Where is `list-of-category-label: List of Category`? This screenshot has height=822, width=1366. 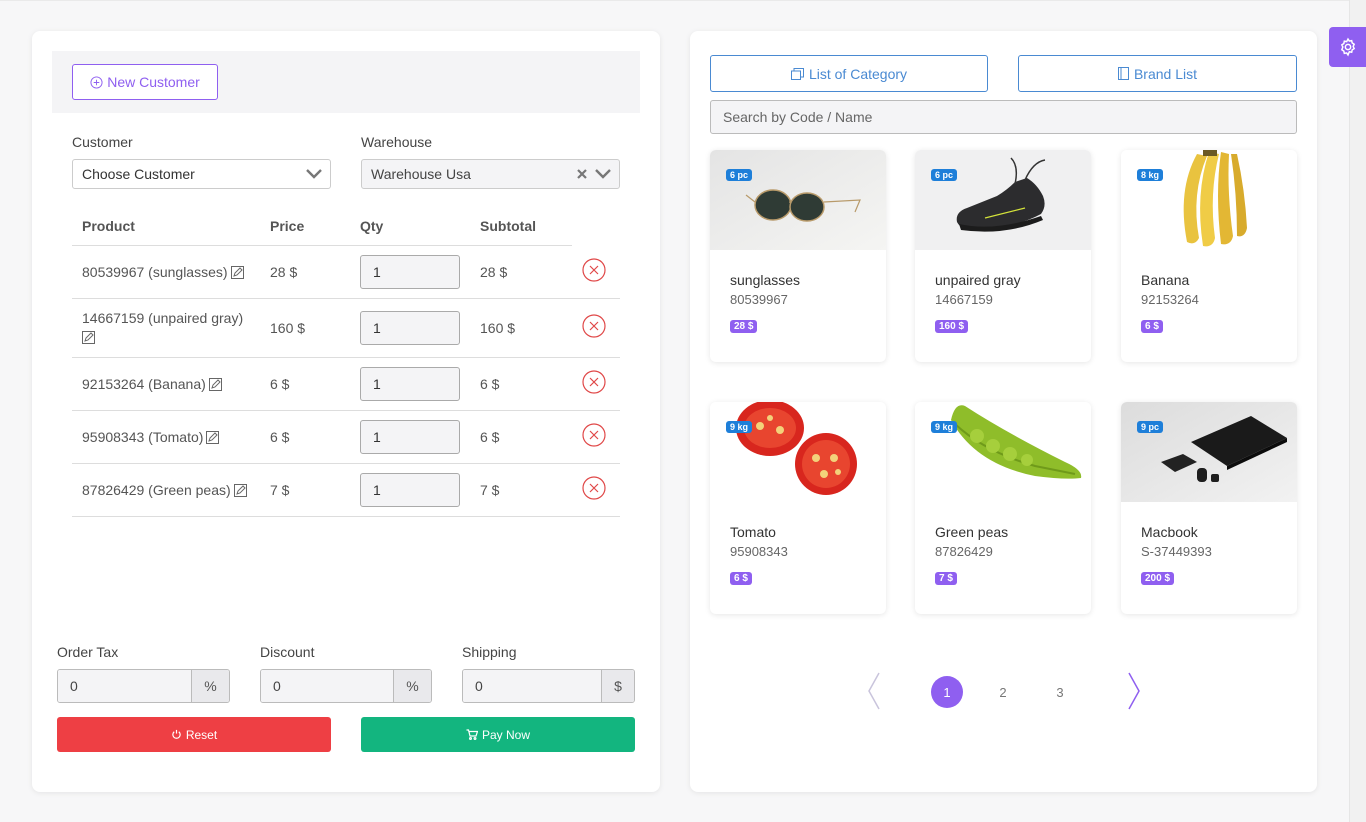
list-of-category-label: List of Category is located at coordinates (858, 73).